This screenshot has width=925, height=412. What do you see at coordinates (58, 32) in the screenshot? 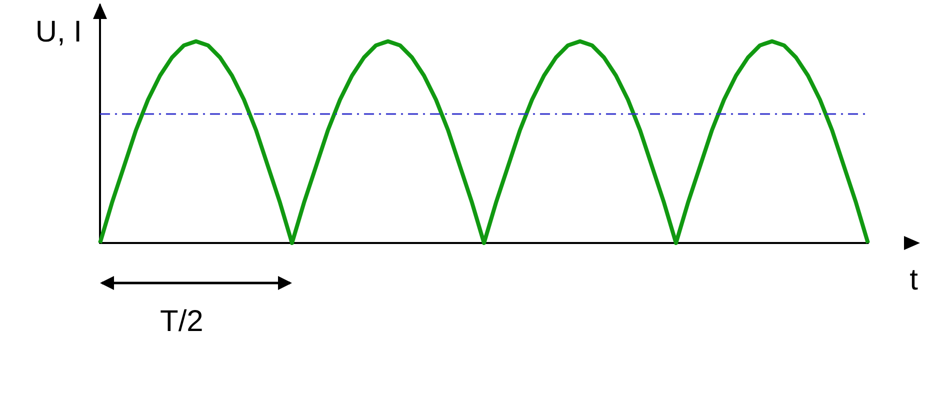
I see `y-axis-title: U, I` at bounding box center [58, 32].